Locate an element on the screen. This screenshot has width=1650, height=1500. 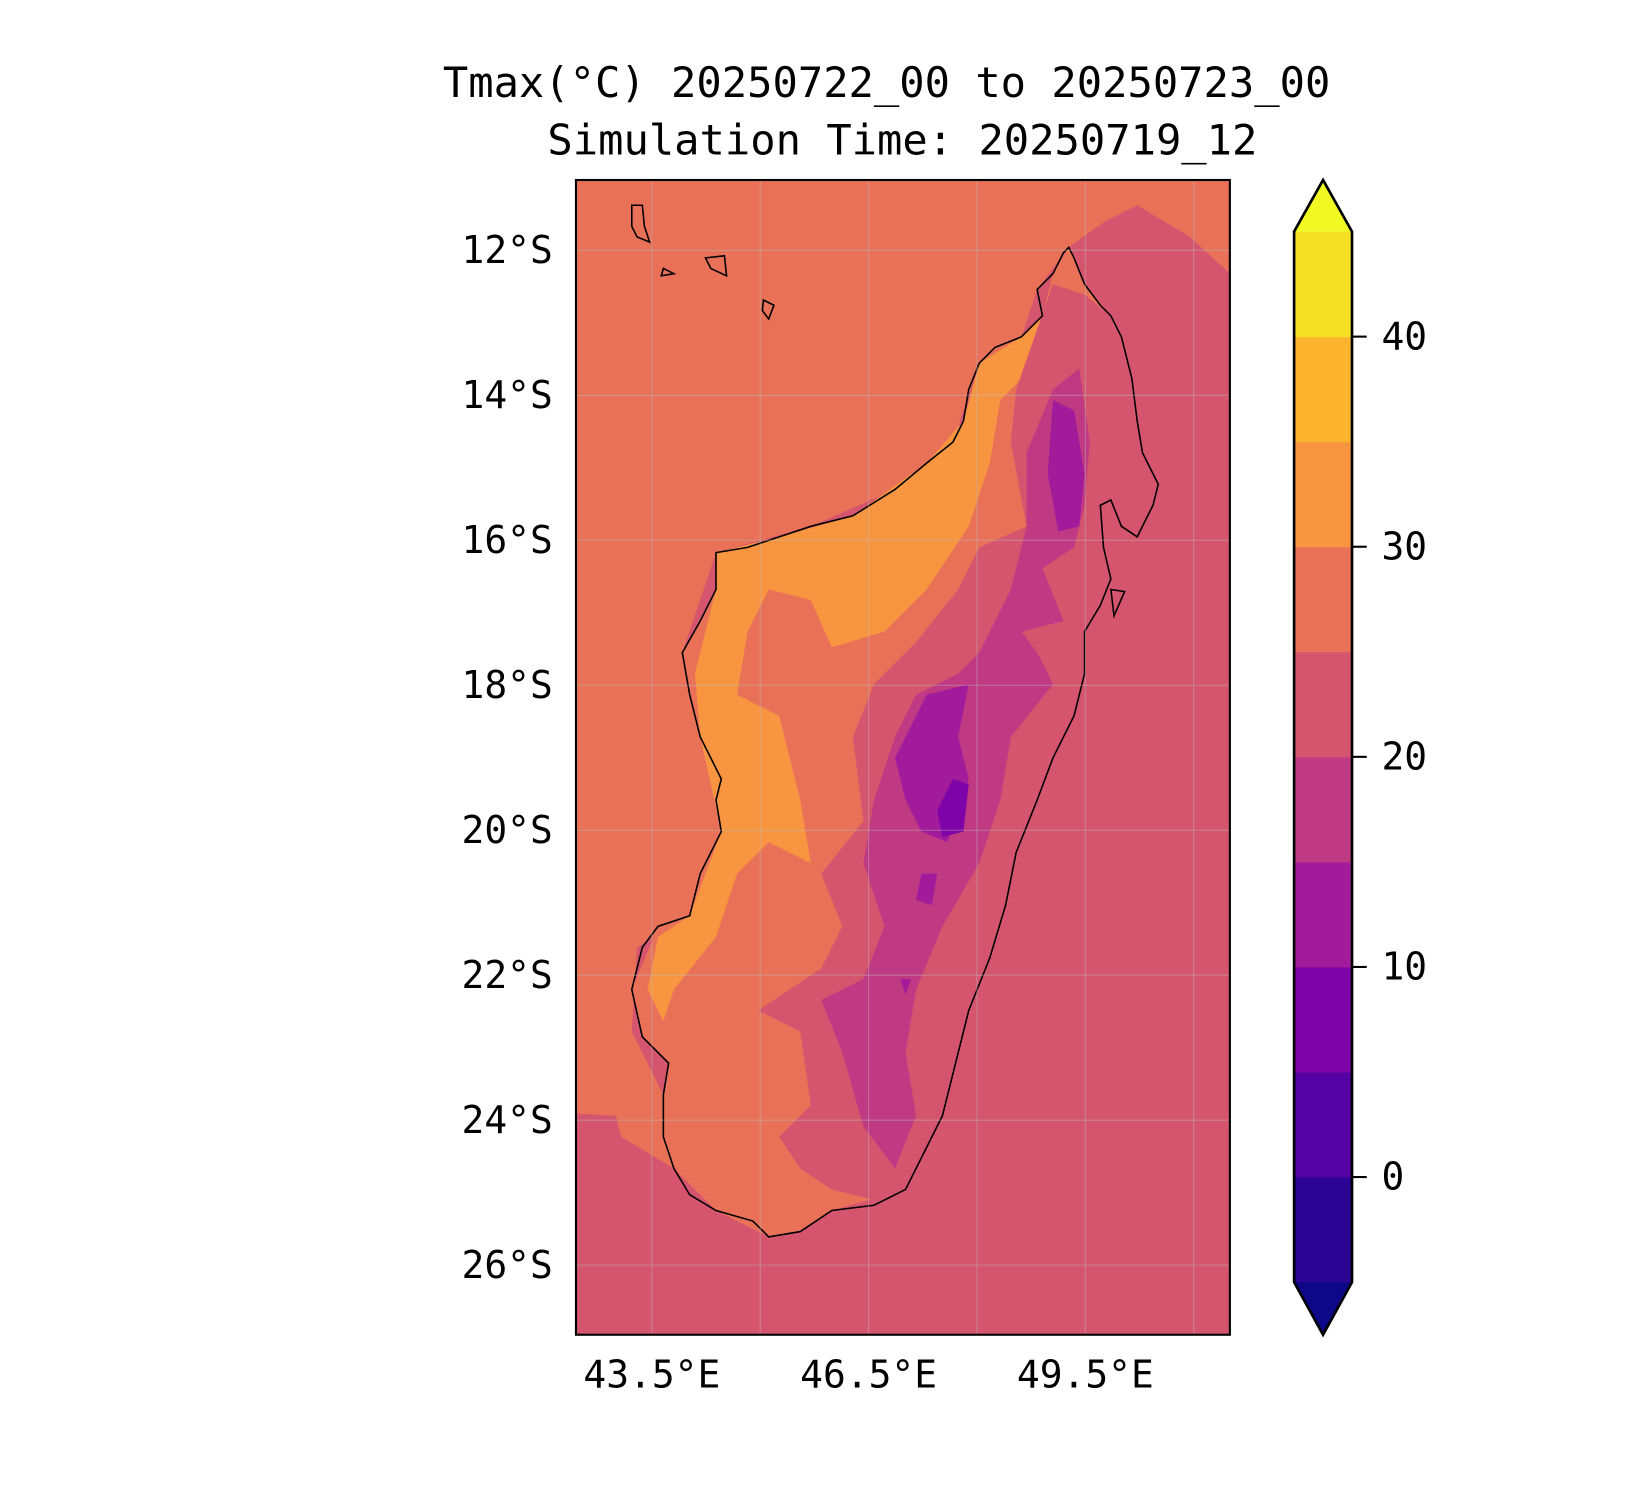
colorbar-tick-label: 40 is located at coordinates (1404, 336).